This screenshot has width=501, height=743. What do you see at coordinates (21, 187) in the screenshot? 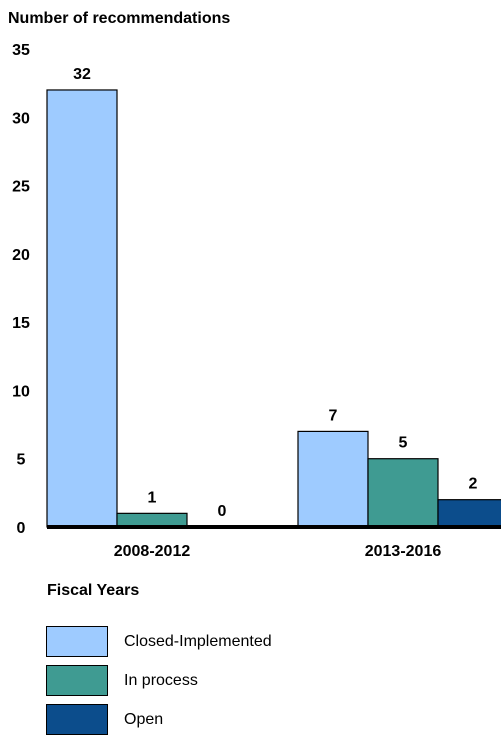
I see `y-tick-label: 25` at bounding box center [21, 187].